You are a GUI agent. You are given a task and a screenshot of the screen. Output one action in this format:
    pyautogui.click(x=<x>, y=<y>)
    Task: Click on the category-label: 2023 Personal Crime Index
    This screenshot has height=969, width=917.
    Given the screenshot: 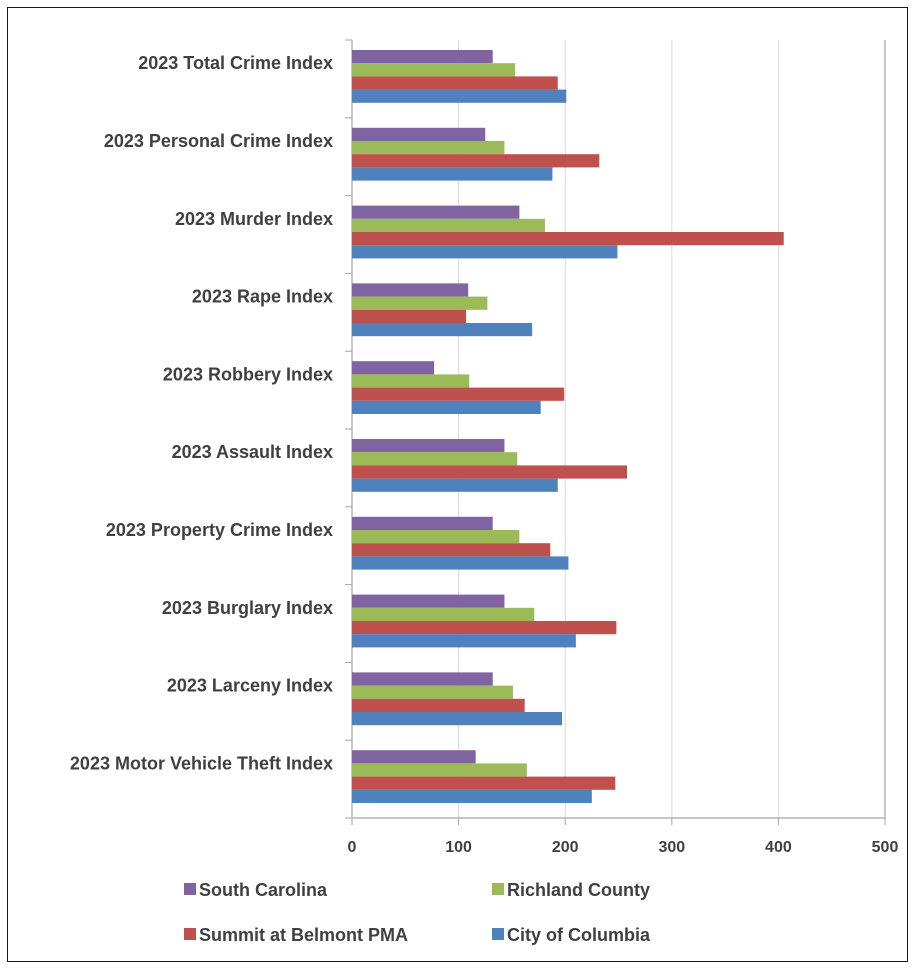 What is the action you would take?
    pyautogui.click(x=218, y=141)
    